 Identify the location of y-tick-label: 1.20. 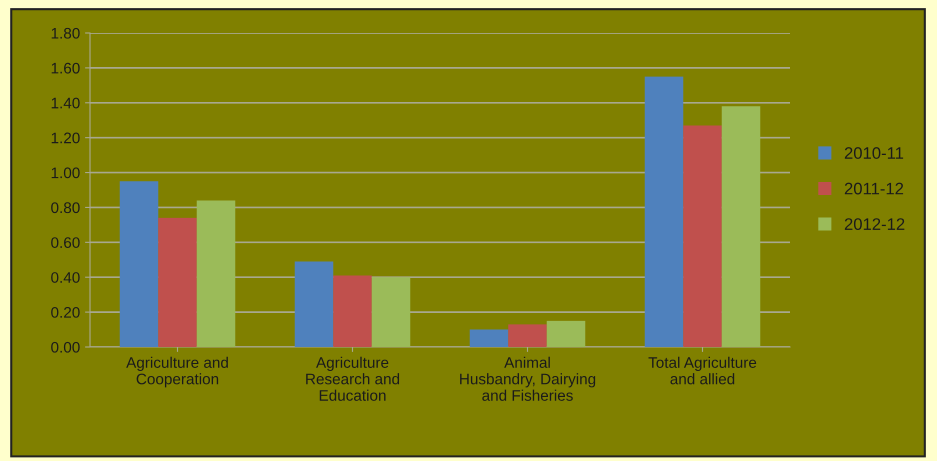
(66, 138).